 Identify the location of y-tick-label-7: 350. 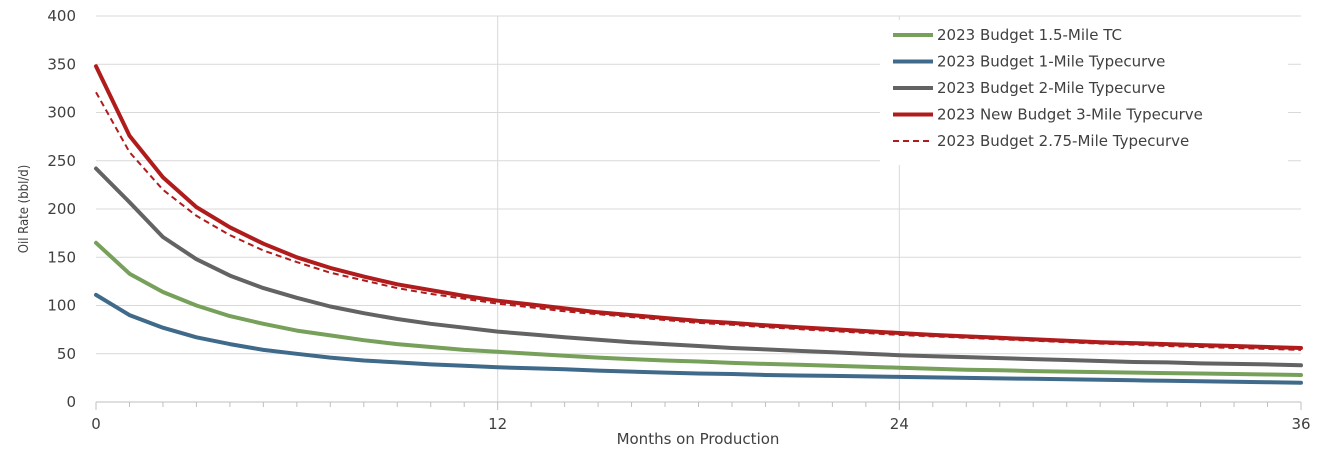
(61, 64).